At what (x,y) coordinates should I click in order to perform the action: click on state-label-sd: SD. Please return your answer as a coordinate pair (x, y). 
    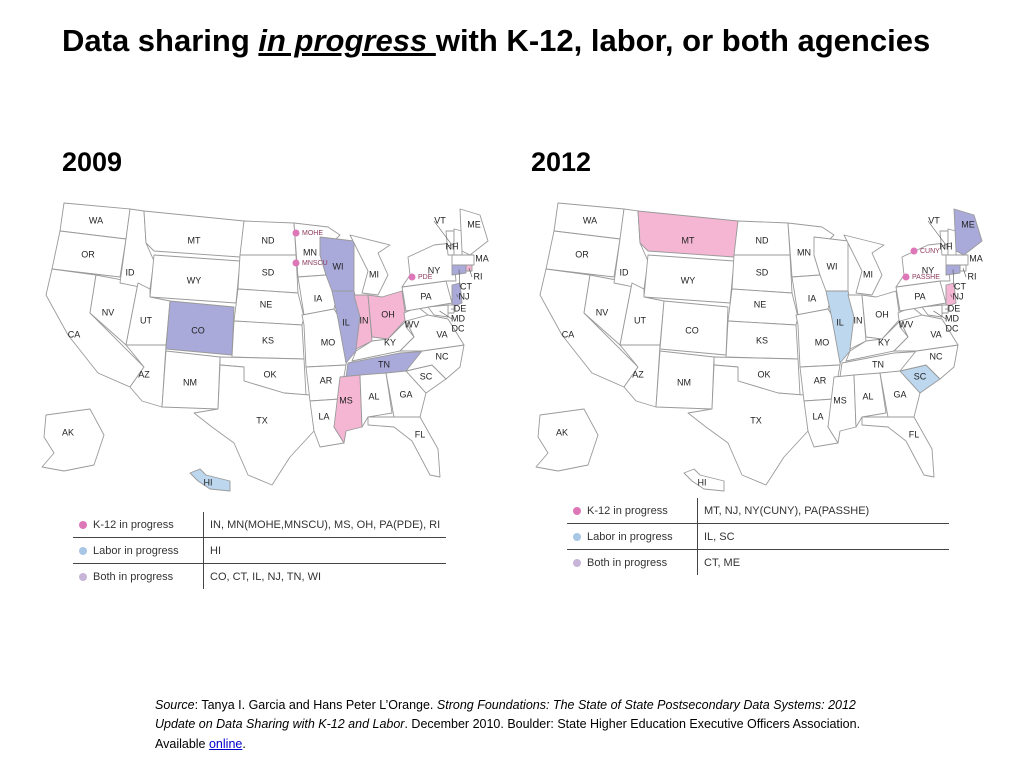
    Looking at the image, I should click on (762, 272).